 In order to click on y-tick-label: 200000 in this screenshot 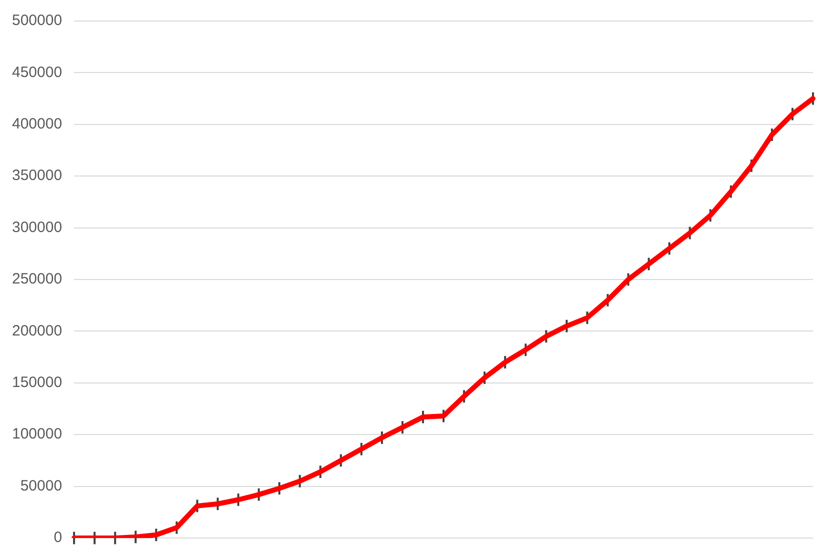, I will do `click(37, 331)`.